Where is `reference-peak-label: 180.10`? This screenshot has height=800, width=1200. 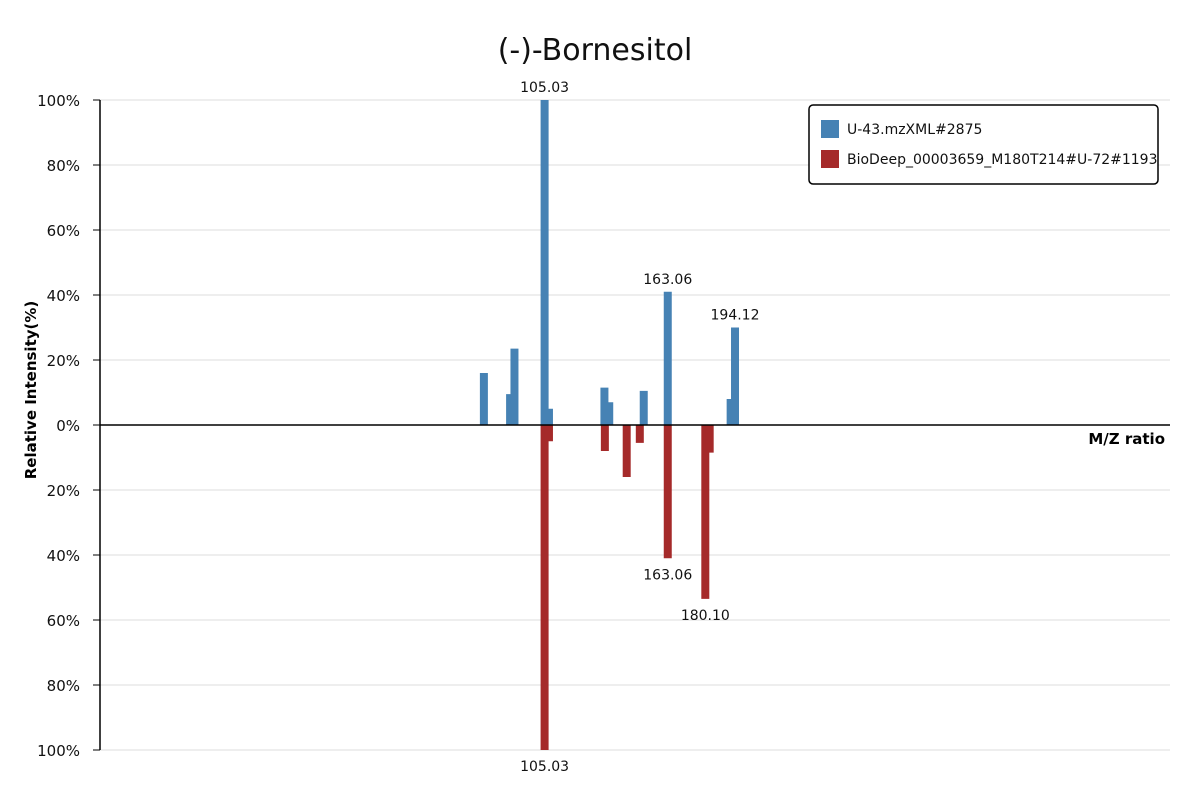 reference-peak-label: 180.10 is located at coordinates (705, 616).